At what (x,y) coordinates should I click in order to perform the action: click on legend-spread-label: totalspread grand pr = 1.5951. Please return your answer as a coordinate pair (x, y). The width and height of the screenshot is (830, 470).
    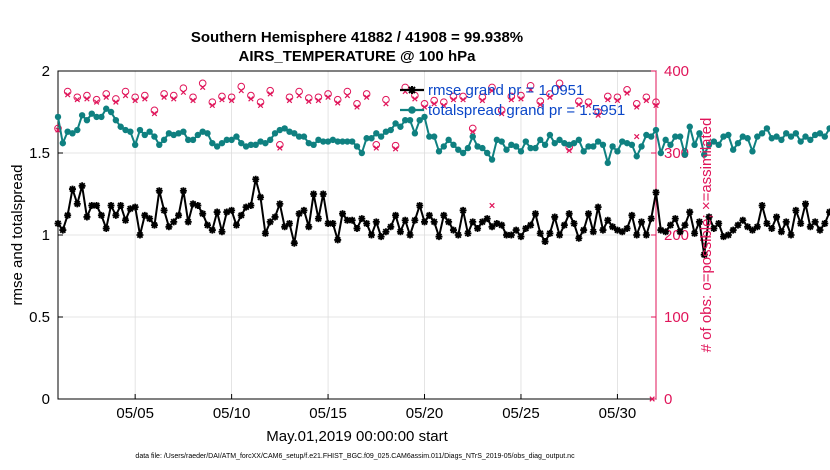
    Looking at the image, I should click on (526, 110).